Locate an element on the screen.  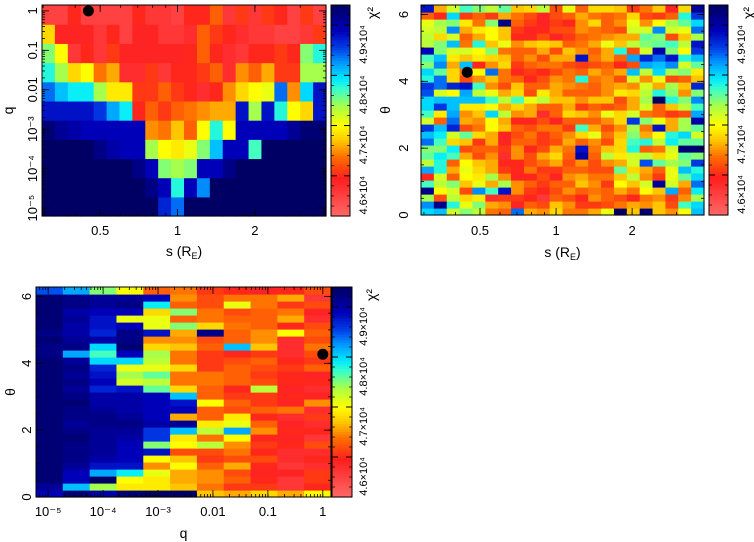
colorbar-frame is located at coordinates (718, 110).